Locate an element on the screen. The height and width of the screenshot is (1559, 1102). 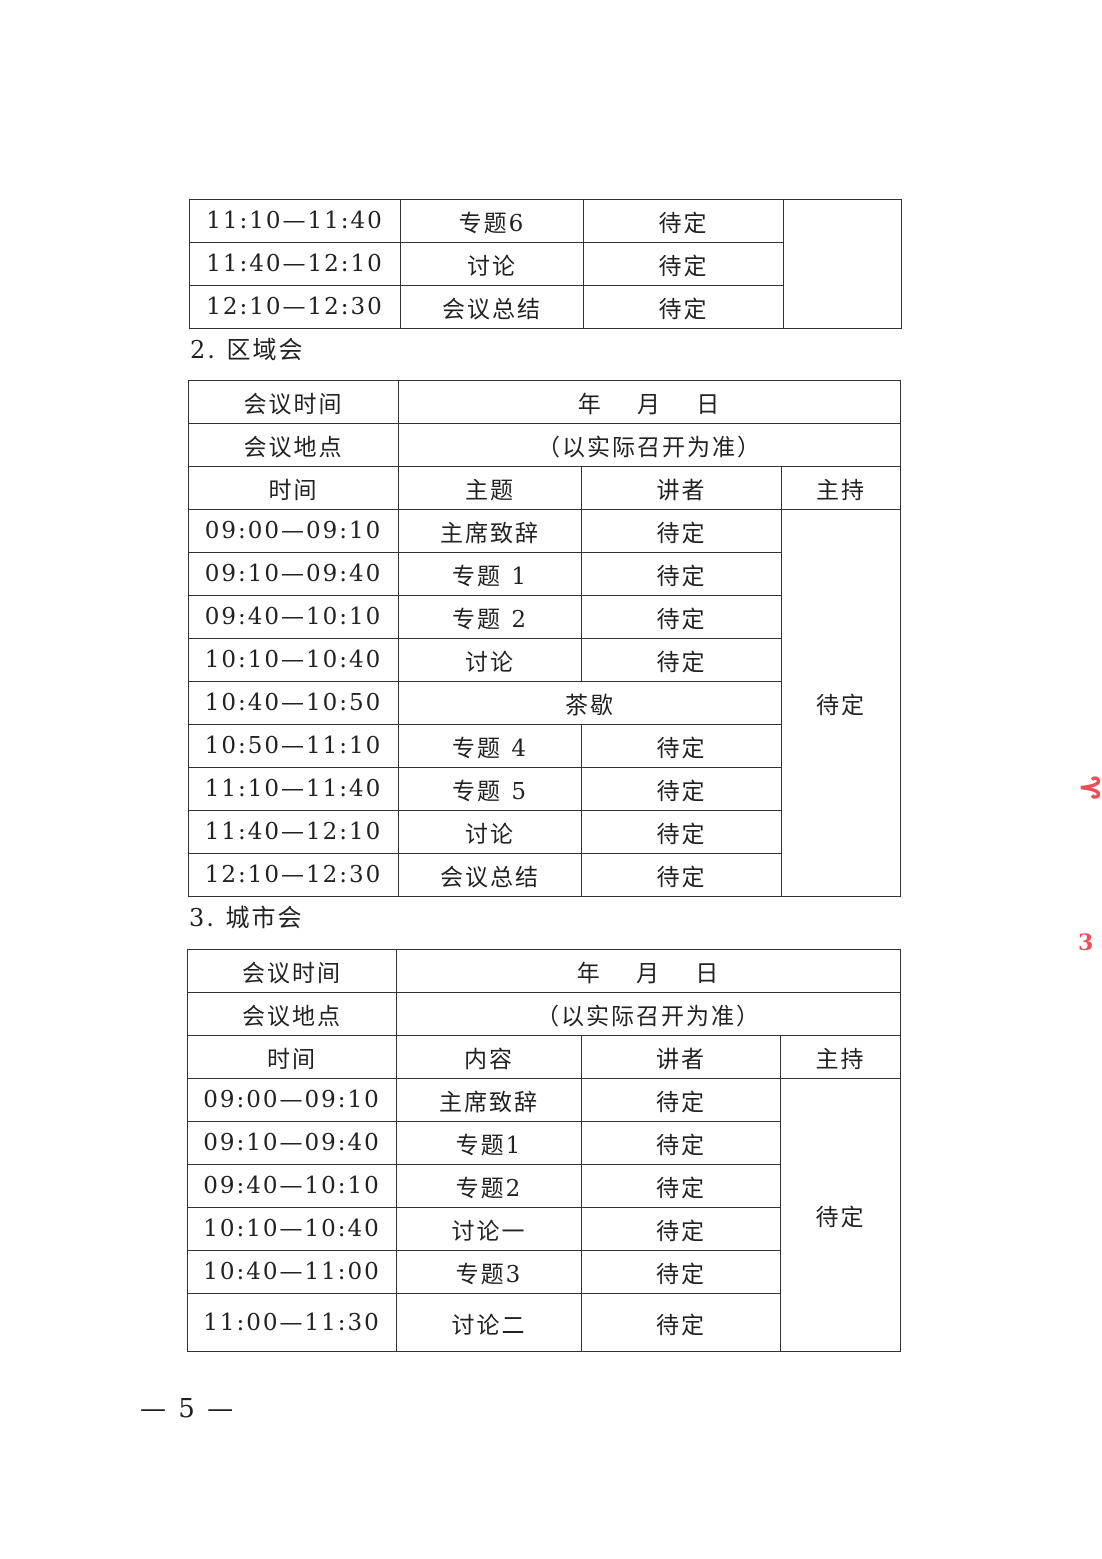
table-row: 11:00—11:30 讨论二 待定 is located at coordinates (544, 1322).